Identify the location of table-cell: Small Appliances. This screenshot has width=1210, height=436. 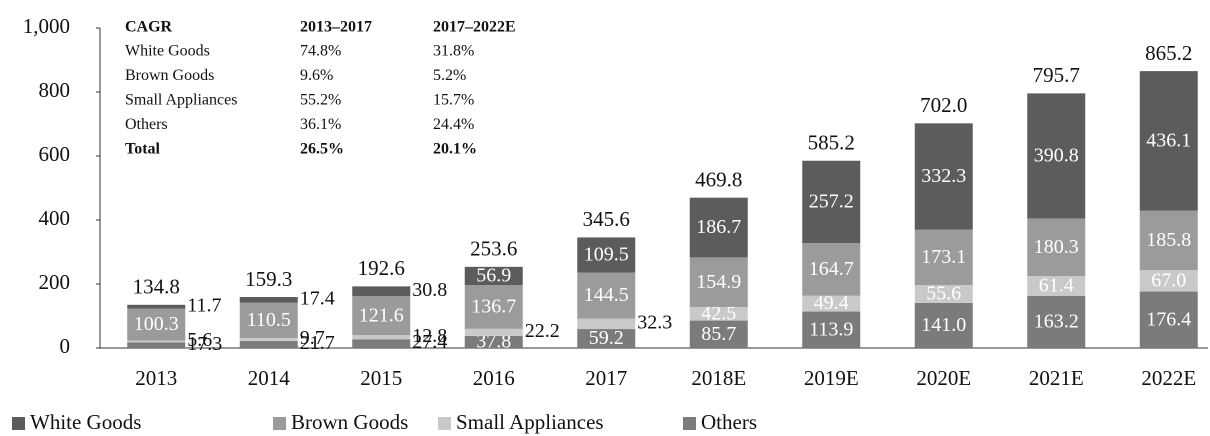
(181, 100).